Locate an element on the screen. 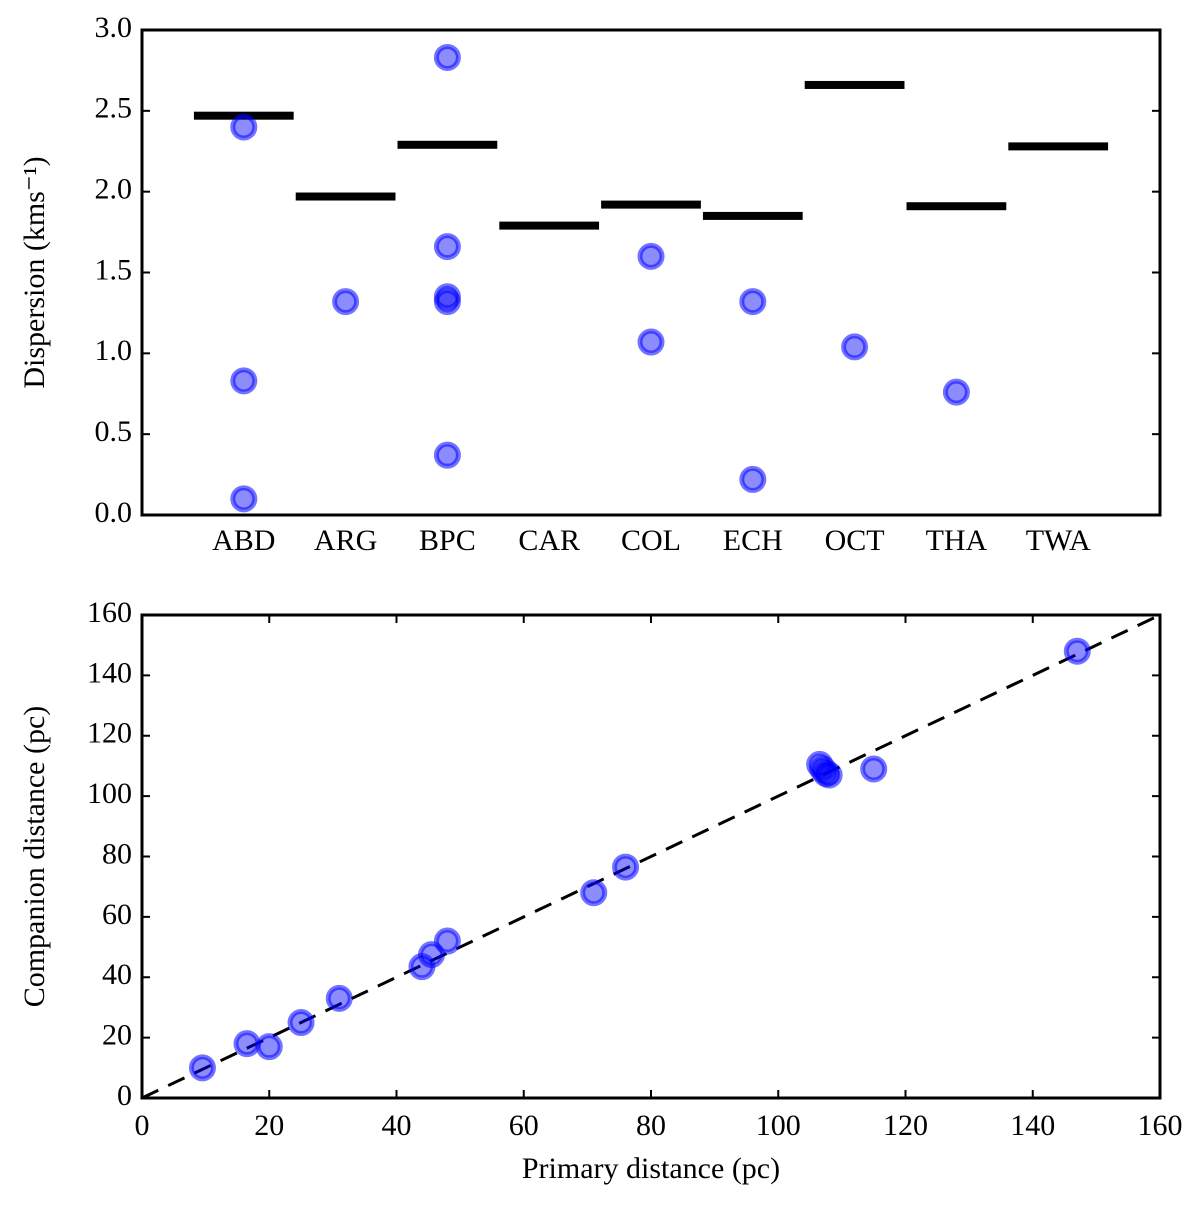 The height and width of the screenshot is (1205, 1200). y-tick-label: 1.5 is located at coordinates (114, 269).